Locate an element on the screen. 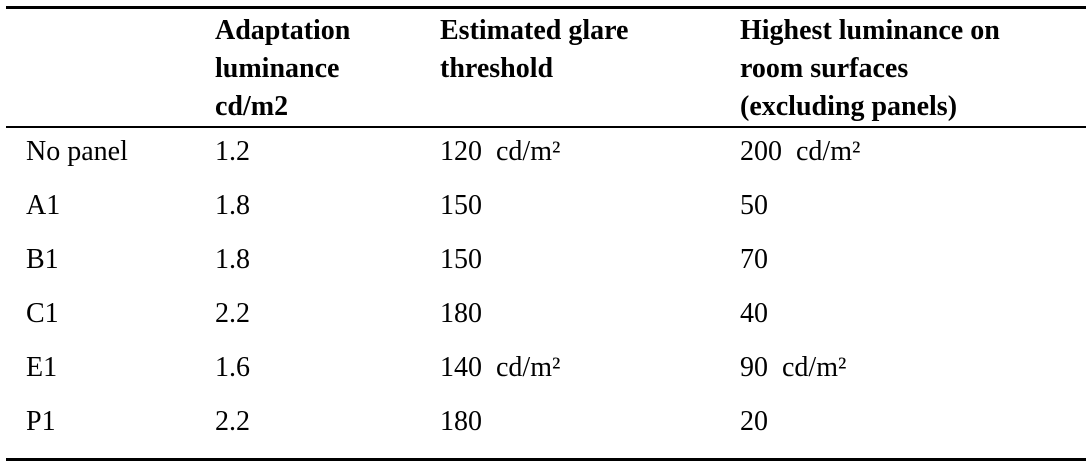  top-rule is located at coordinates (546, 7).